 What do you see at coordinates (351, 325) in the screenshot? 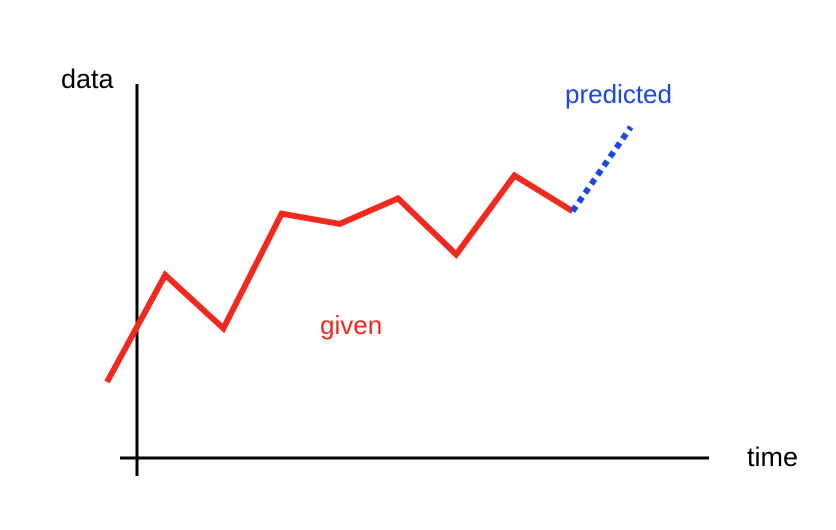
I see `given-series-label: given` at bounding box center [351, 325].